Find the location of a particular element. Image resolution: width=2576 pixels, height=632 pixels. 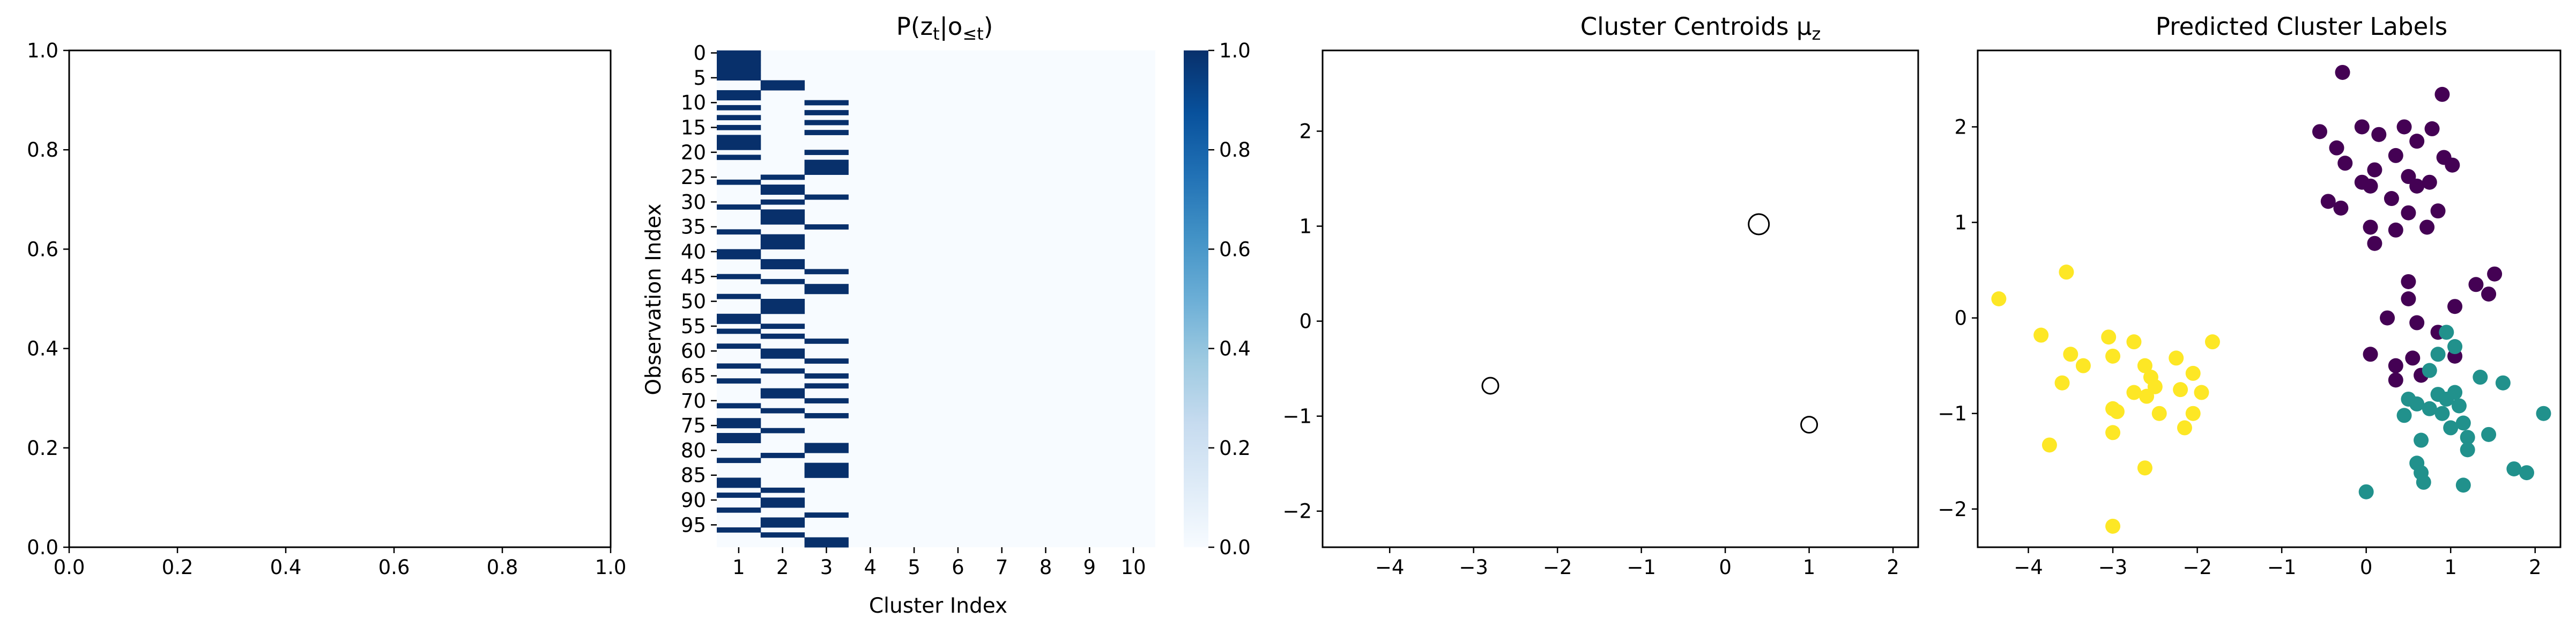

heatmap-y-tick-label: 90 is located at coordinates (693, 500).